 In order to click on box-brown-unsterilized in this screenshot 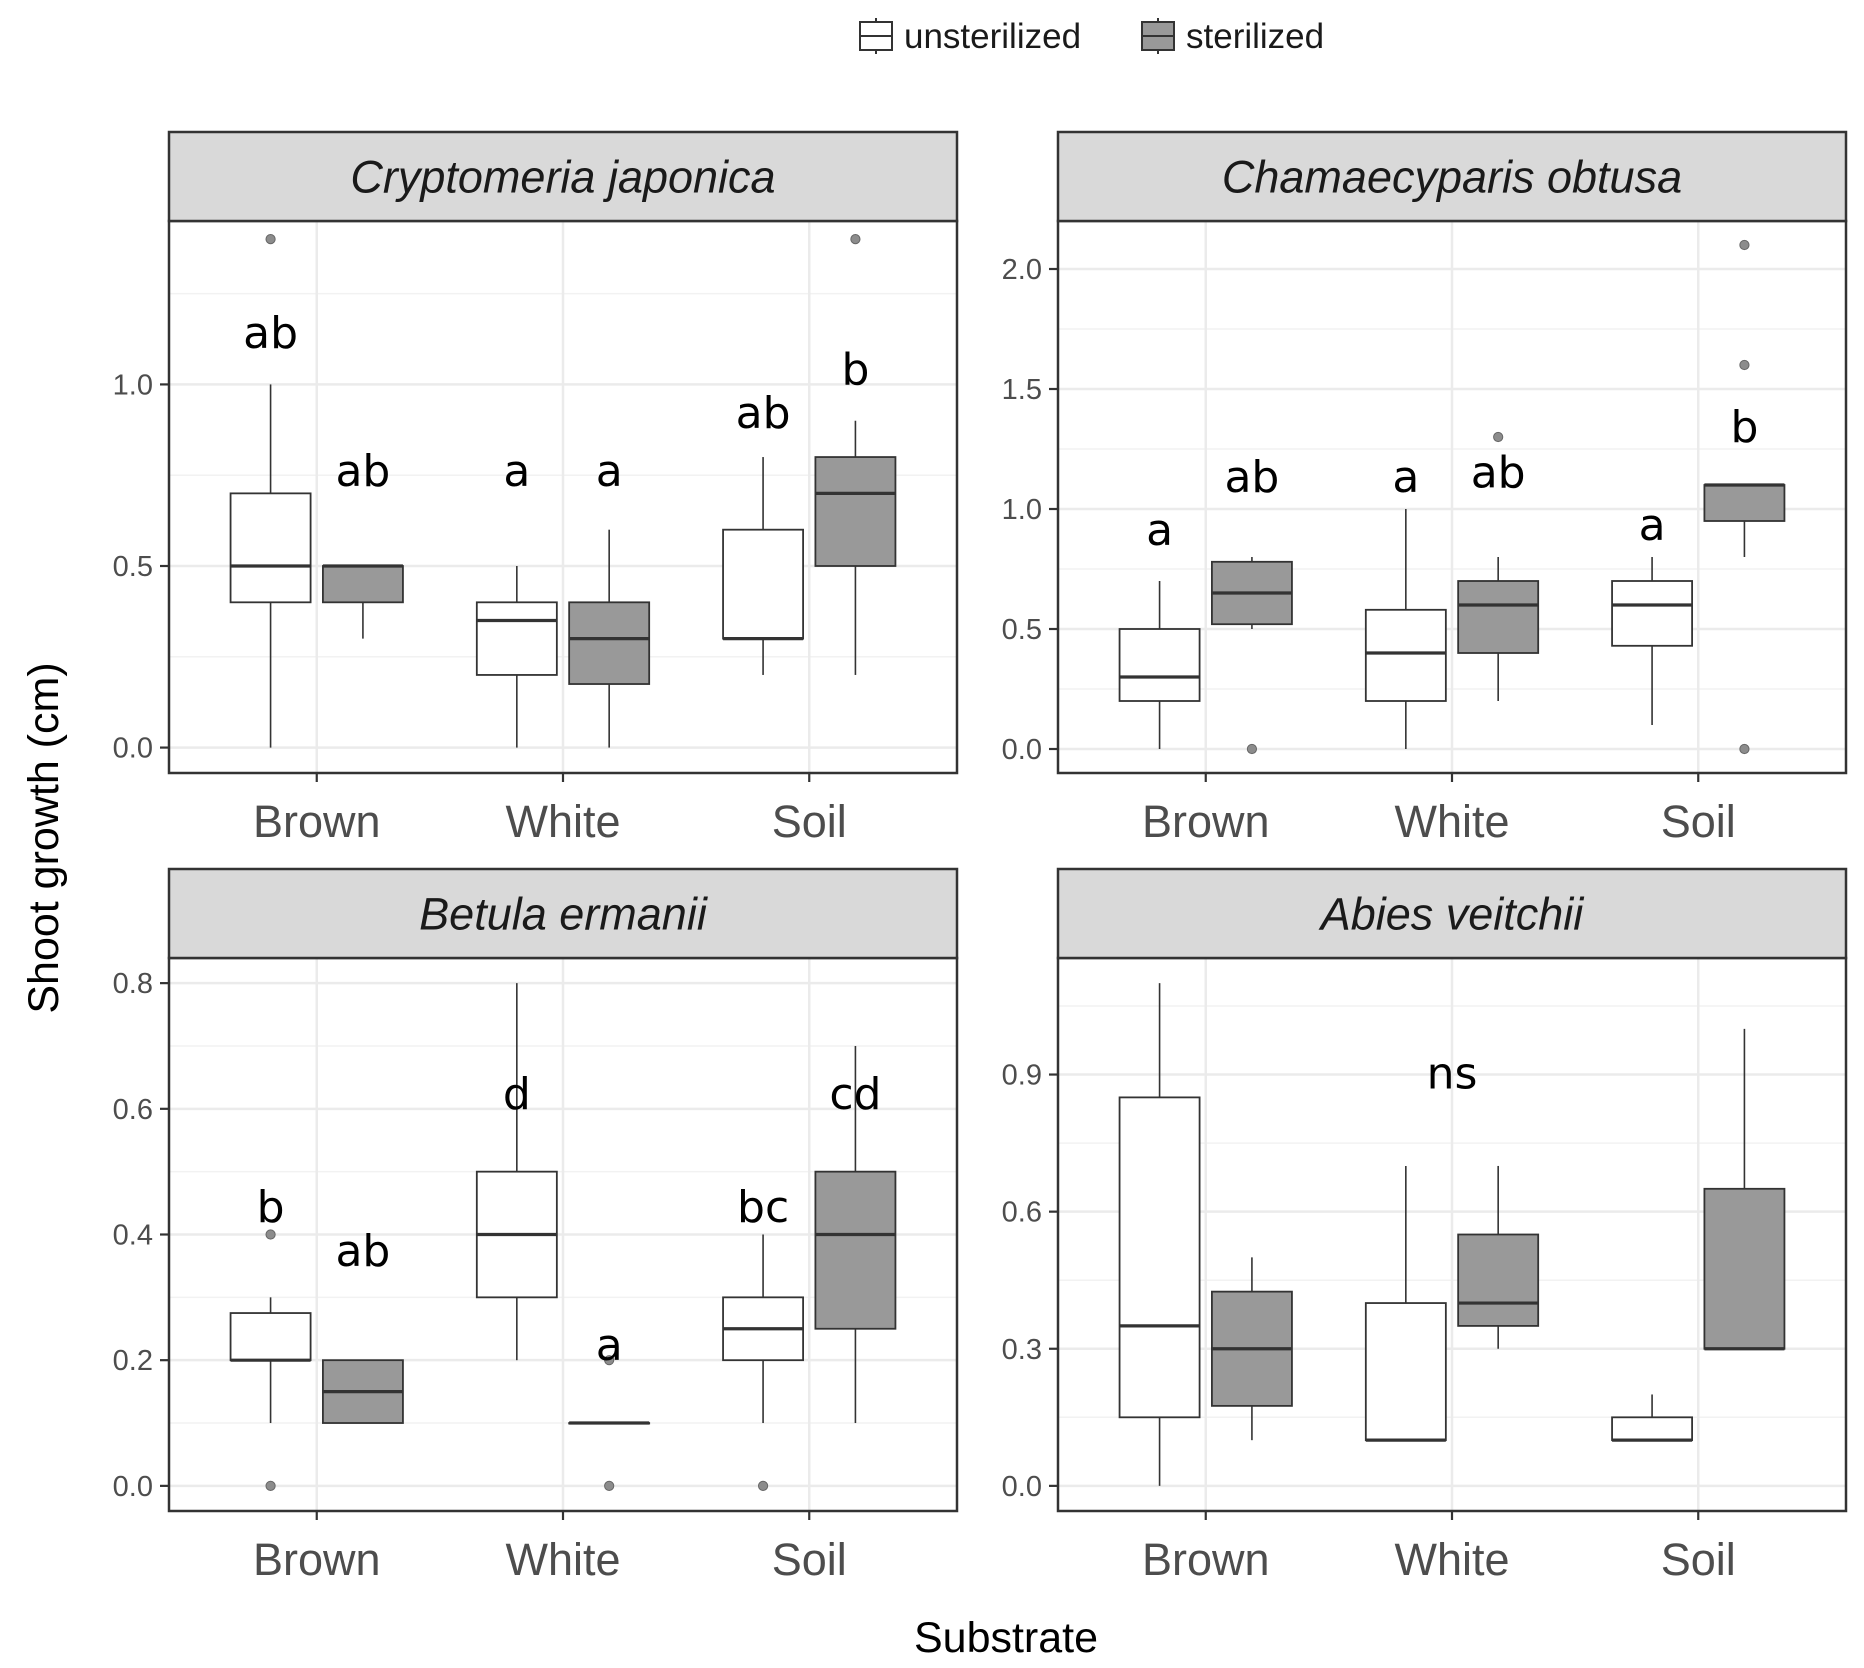, I will do `click(1159, 1234)`.